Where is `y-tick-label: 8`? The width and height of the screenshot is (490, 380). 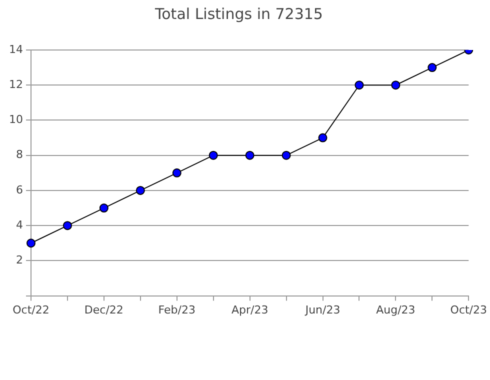
y-tick-label: 8 is located at coordinates (19, 155).